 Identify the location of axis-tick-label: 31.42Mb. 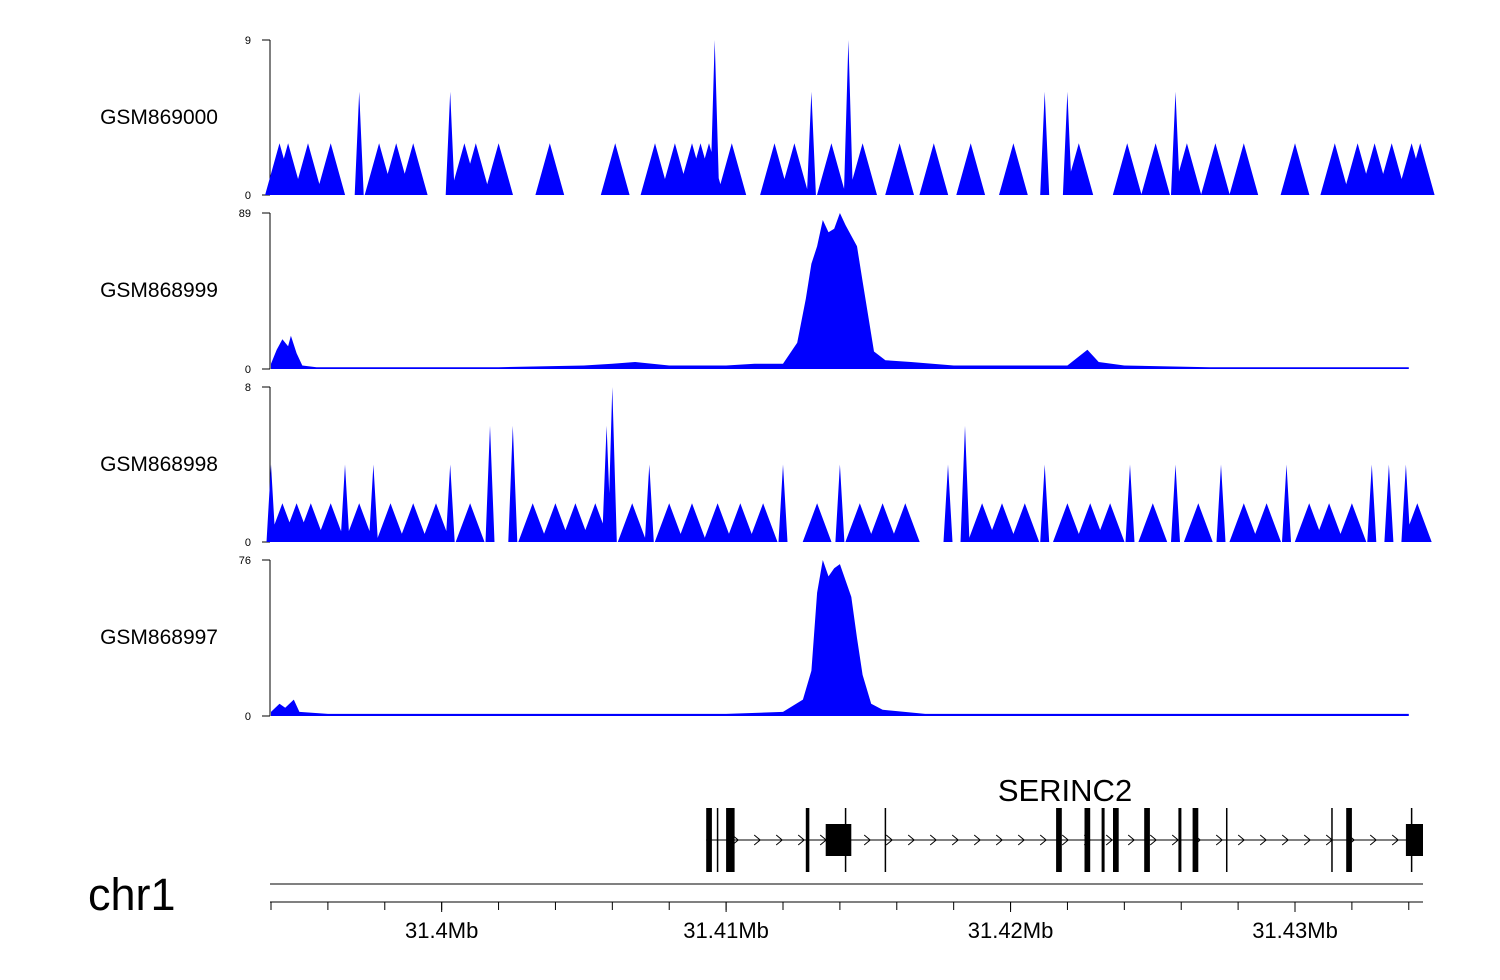
(1011, 930).